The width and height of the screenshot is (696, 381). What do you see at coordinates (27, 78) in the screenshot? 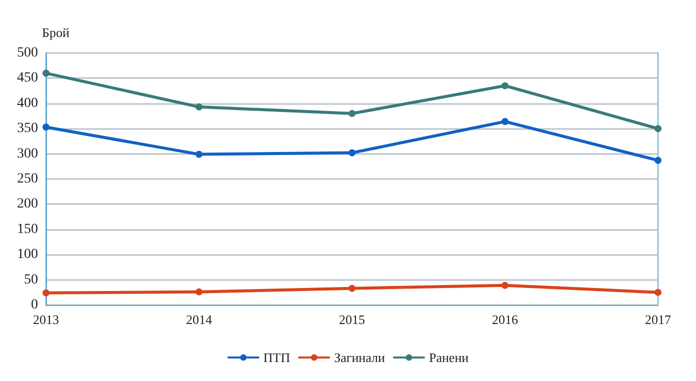
I see `y-tick-label: 450` at bounding box center [27, 78].